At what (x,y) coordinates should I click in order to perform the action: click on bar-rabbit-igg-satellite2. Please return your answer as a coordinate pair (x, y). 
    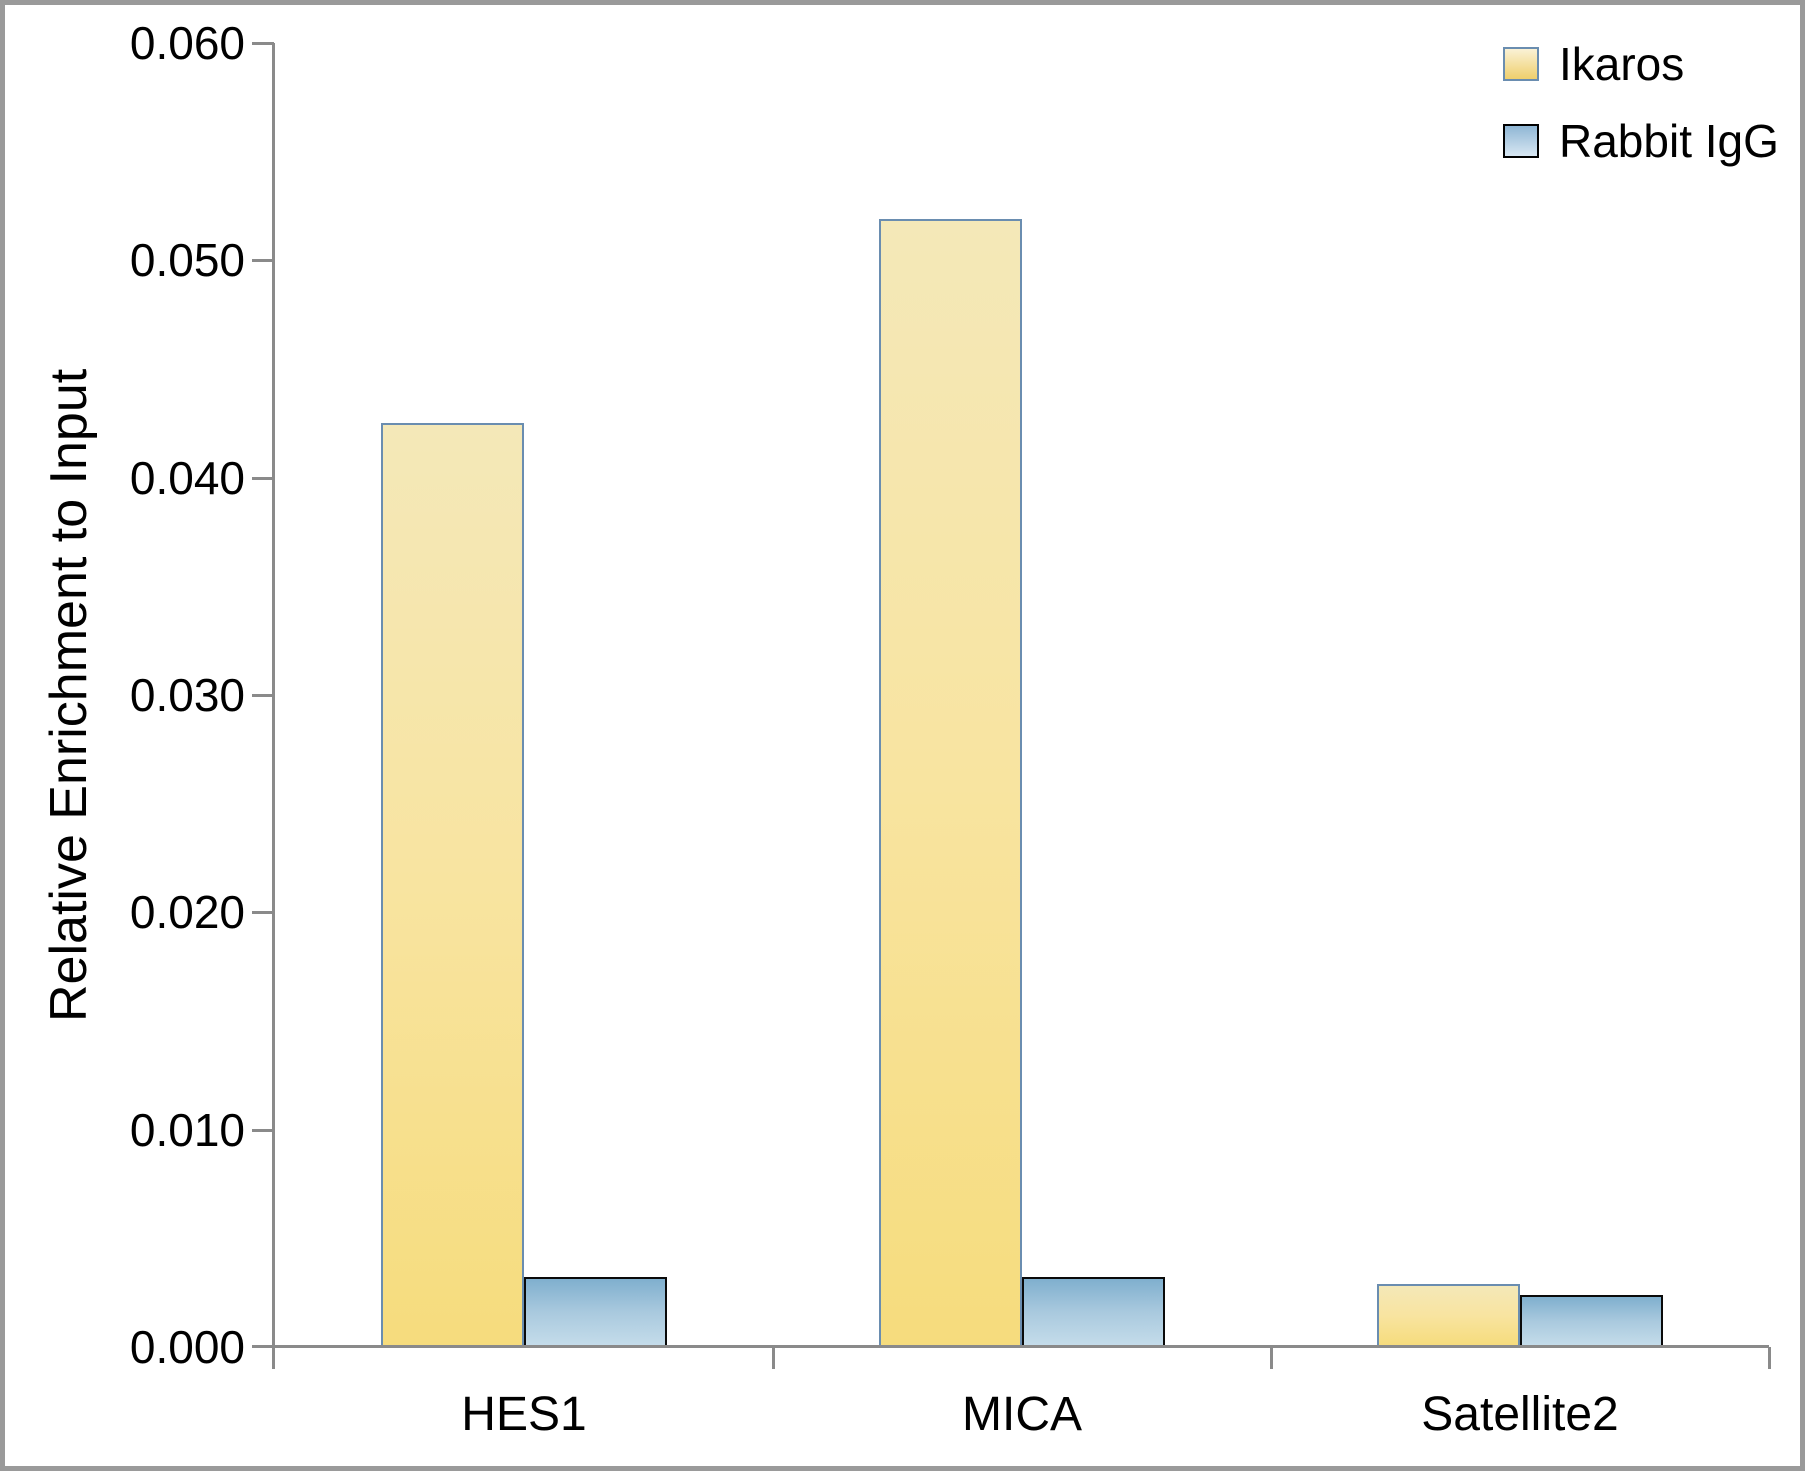
    Looking at the image, I should click on (1591, 1320).